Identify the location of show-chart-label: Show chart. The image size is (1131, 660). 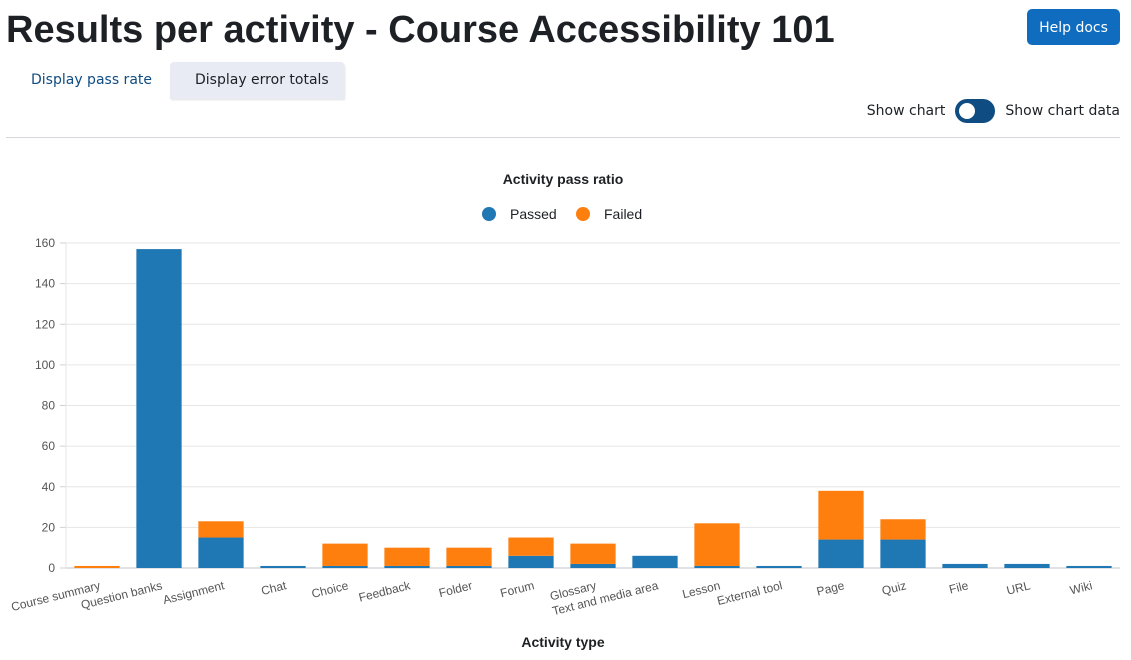
(906, 111).